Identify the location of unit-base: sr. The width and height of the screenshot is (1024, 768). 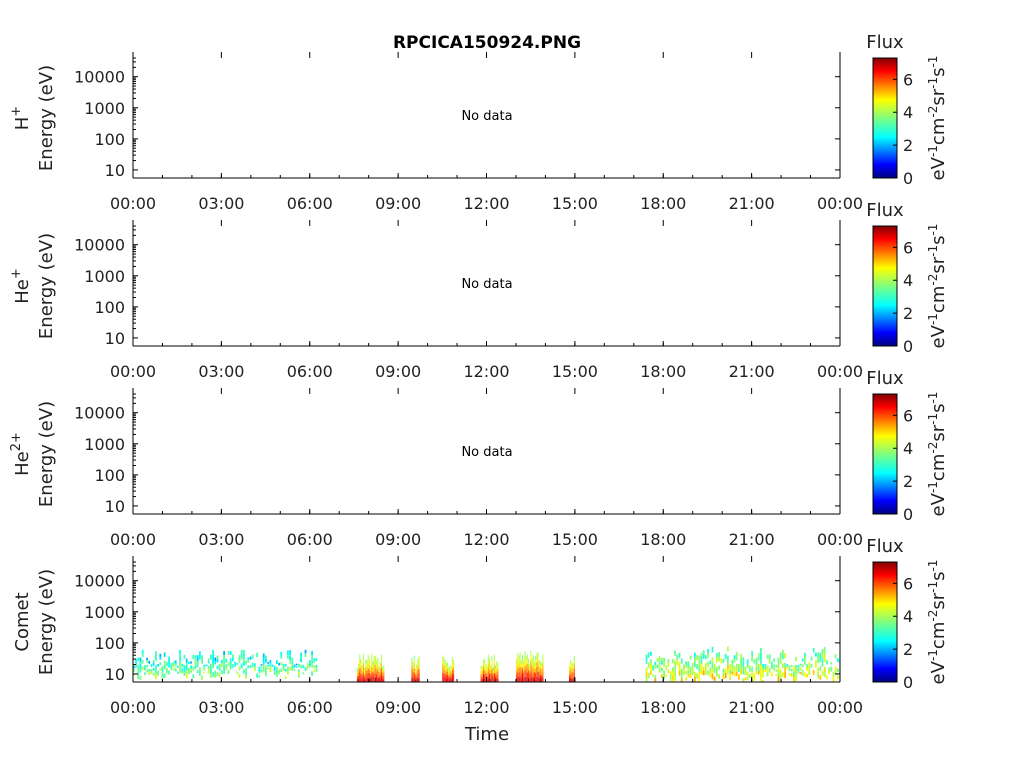
(938, 96).